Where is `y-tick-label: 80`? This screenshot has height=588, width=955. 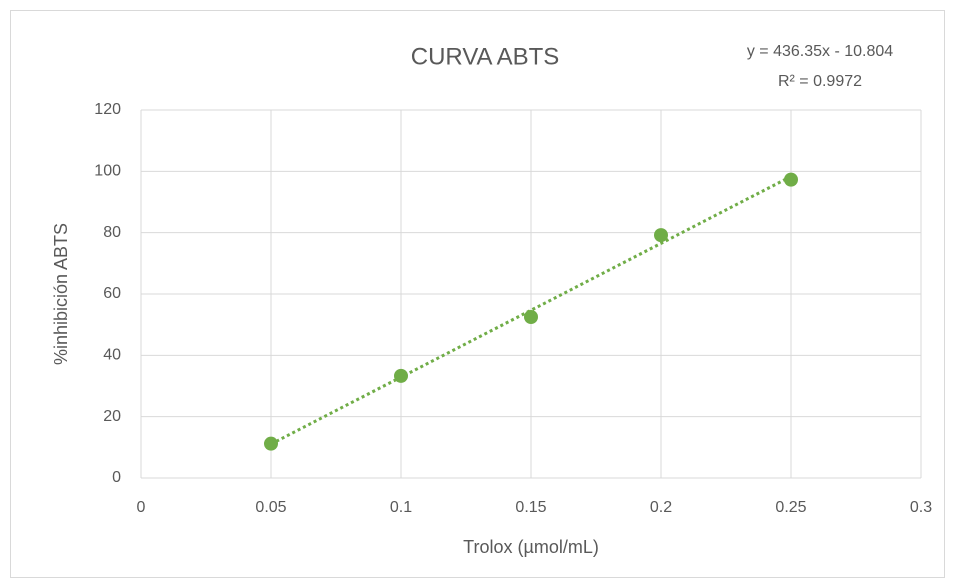 y-tick-label: 80 is located at coordinates (112, 232).